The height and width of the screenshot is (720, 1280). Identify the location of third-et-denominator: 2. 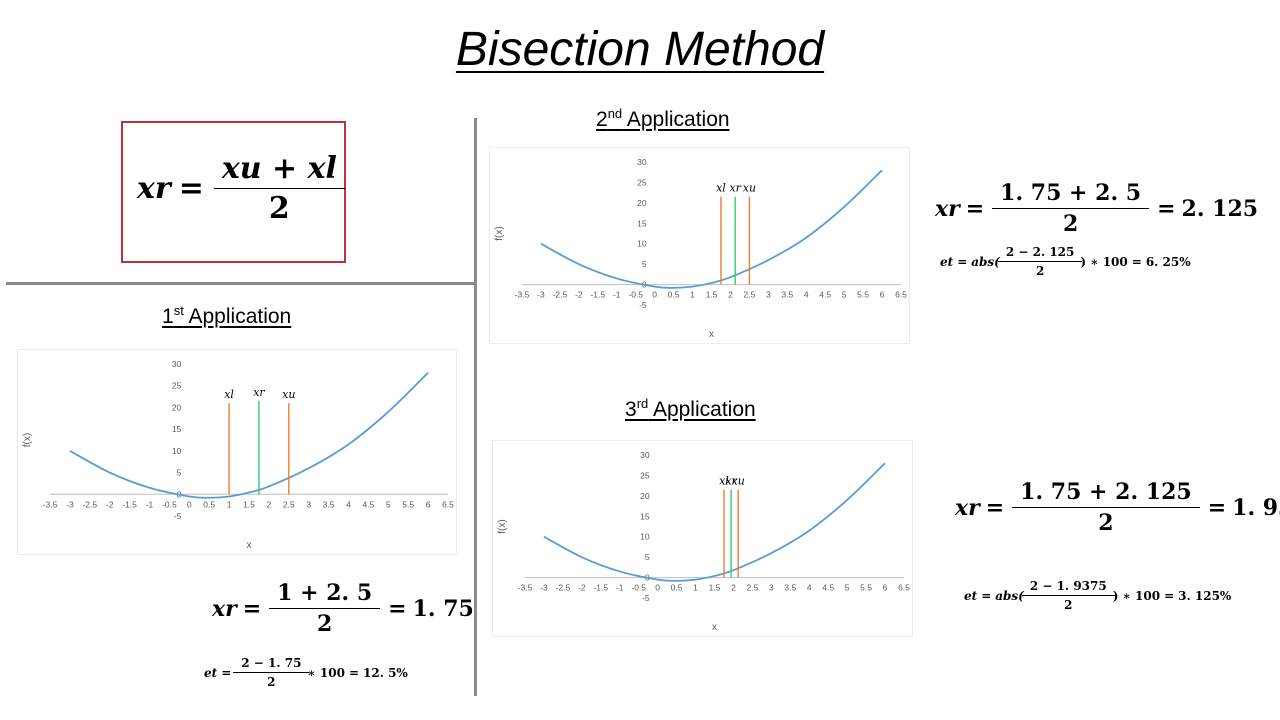
(1068, 603).